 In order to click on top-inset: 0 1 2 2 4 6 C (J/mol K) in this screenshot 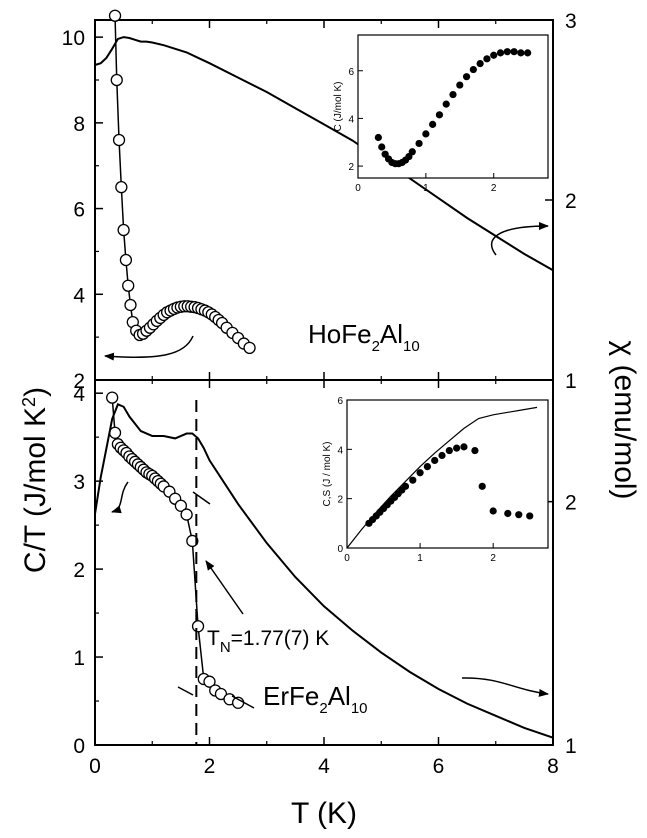, I will do `click(441, 114)`.